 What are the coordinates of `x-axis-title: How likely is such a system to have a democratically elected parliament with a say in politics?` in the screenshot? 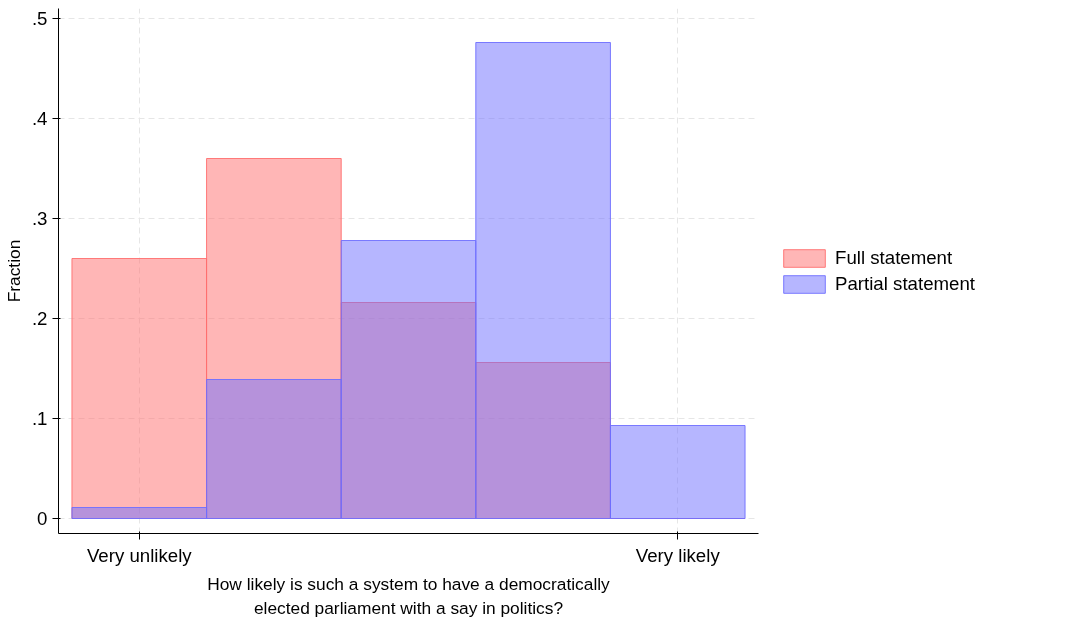 It's located at (409, 595).